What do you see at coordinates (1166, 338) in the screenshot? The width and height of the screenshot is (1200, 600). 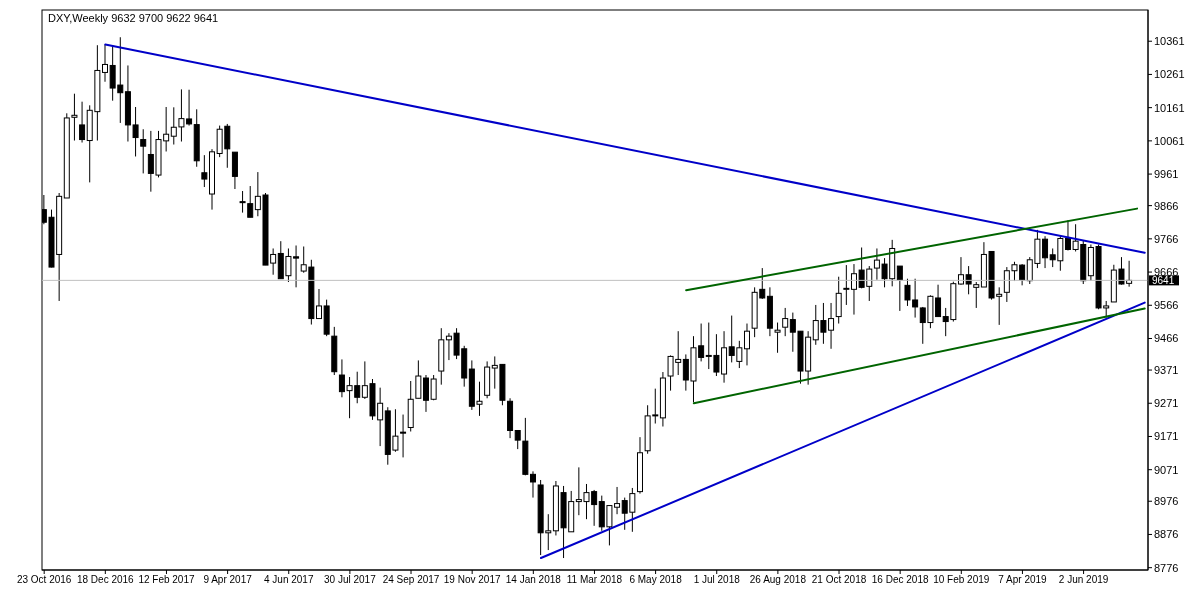 I see `y-tick-label: 9466` at bounding box center [1166, 338].